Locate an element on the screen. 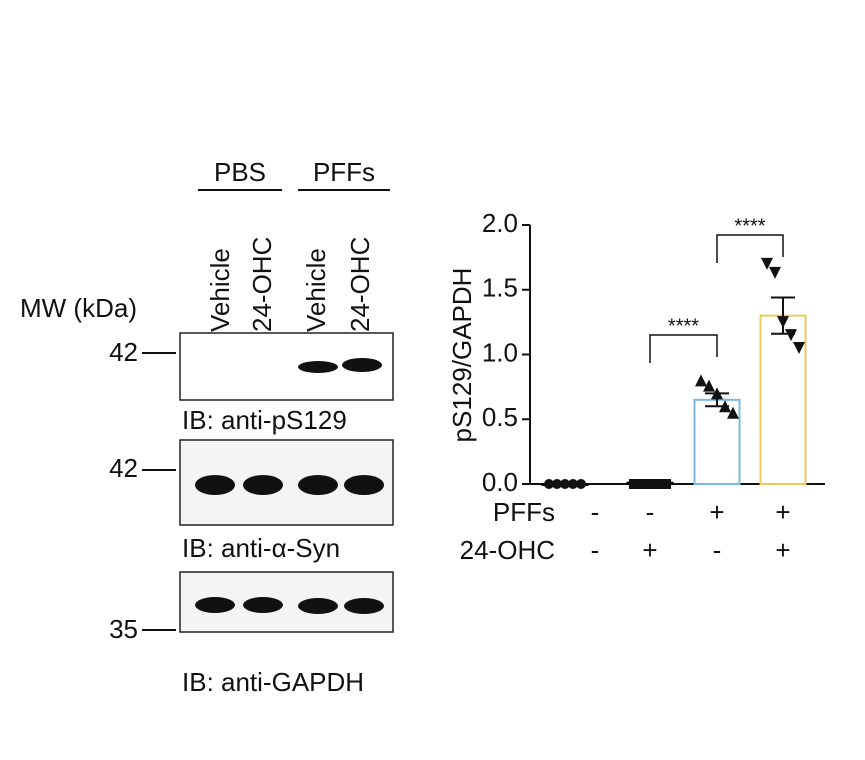  y-tick-label: 1.5 is located at coordinates (500, 288).